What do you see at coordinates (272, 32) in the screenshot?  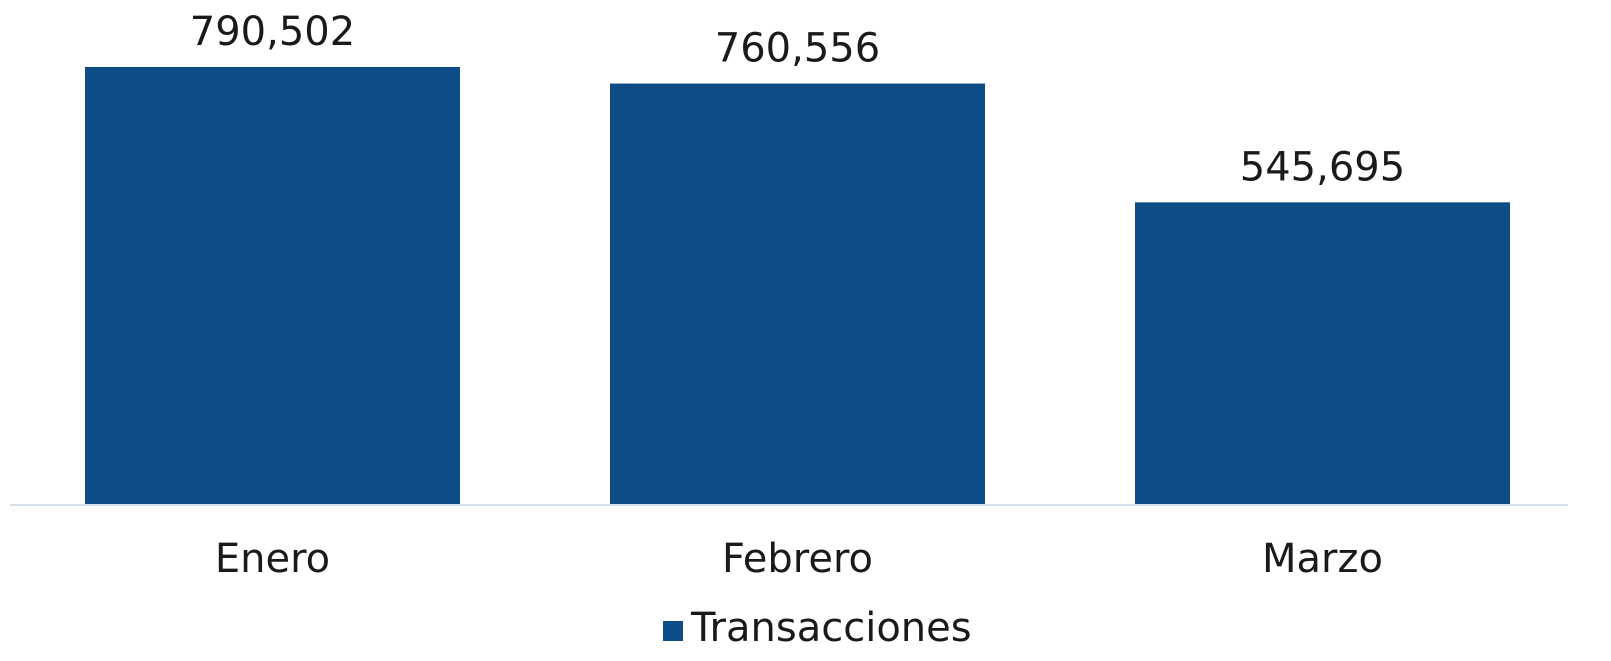 I see `value-label: 790,502` at bounding box center [272, 32].